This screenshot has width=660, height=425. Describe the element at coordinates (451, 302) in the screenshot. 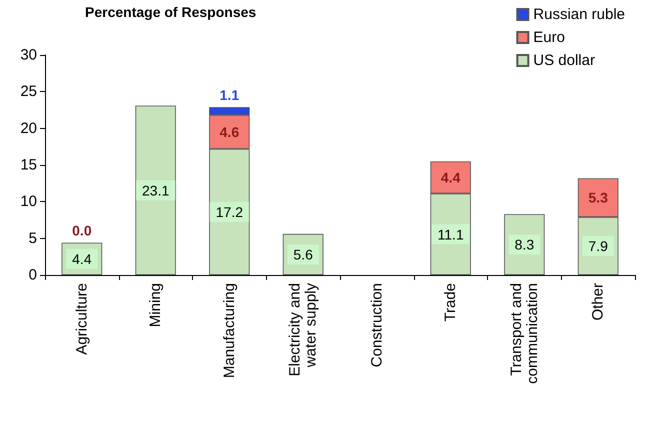

I see `x-tick-label: Trade` at that location.